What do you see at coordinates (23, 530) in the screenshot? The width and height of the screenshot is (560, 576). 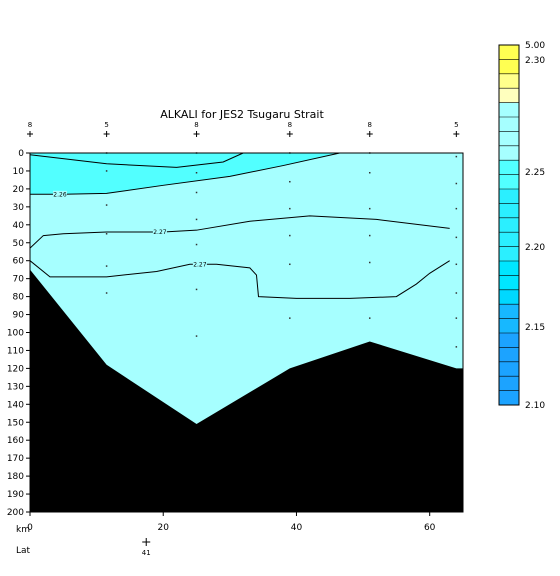 I see `x-axis-label: km` at bounding box center [23, 530].